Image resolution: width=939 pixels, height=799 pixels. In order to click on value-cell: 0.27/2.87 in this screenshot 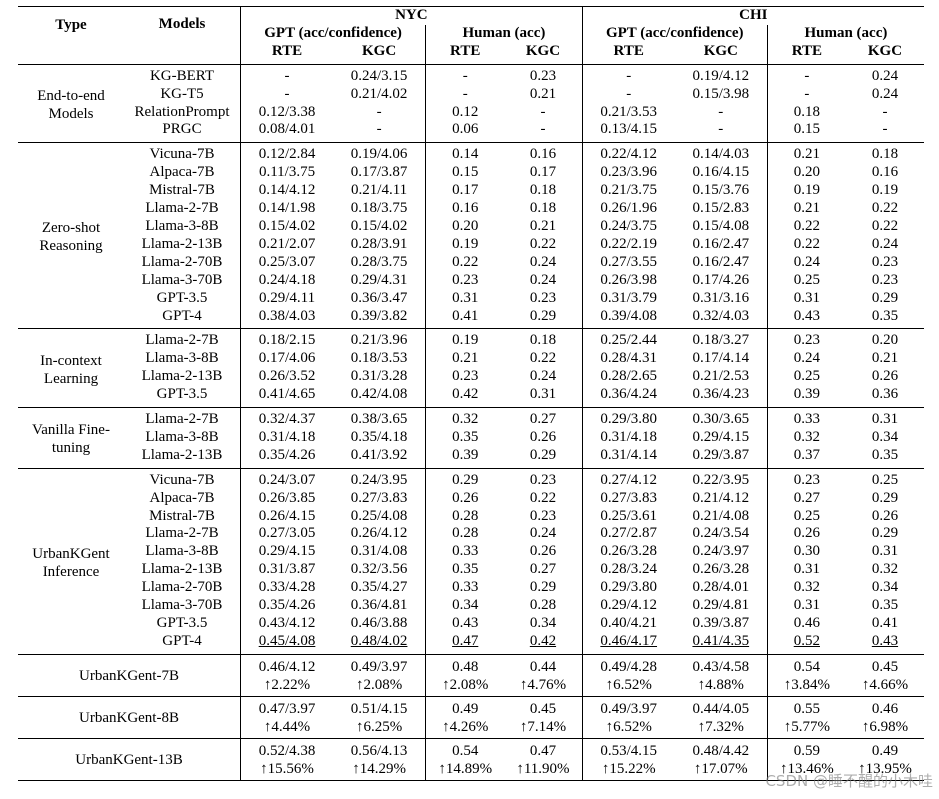, I will do `click(628, 534)`.